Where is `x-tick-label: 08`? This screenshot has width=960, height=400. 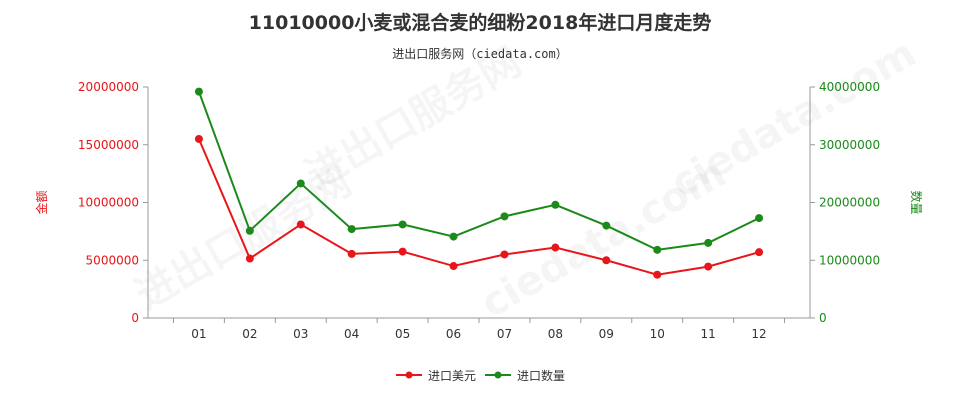
x-tick-label: 08 is located at coordinates (555, 334).